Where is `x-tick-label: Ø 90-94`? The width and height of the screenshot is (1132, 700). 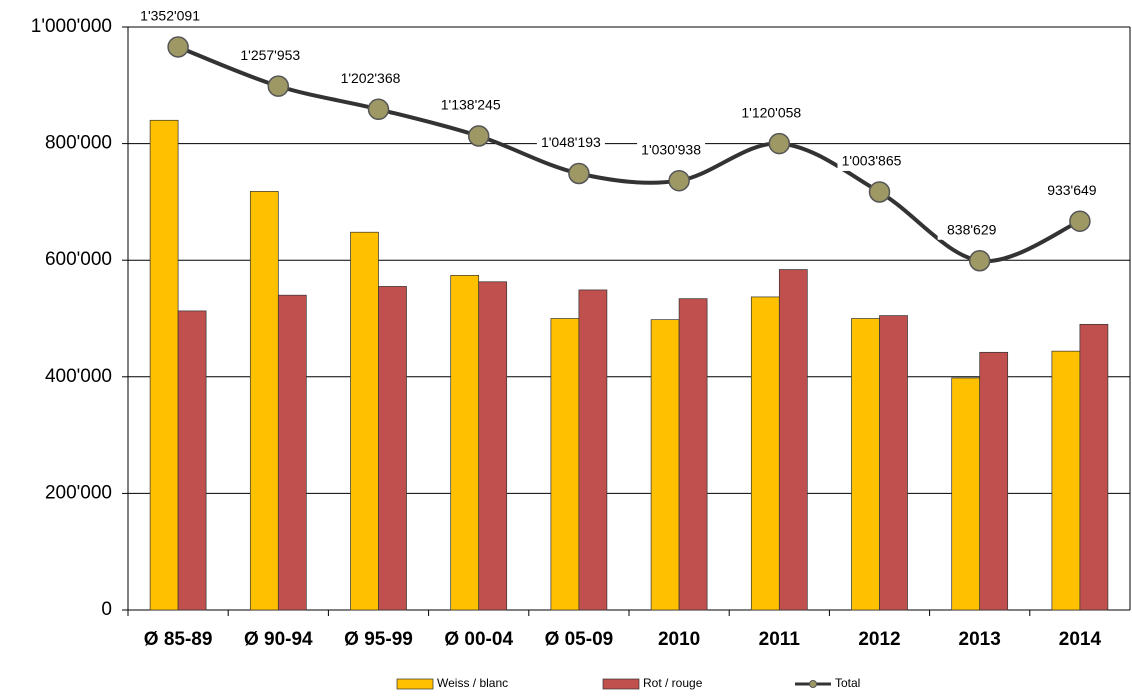
x-tick-label: Ø 90-94 is located at coordinates (278, 639).